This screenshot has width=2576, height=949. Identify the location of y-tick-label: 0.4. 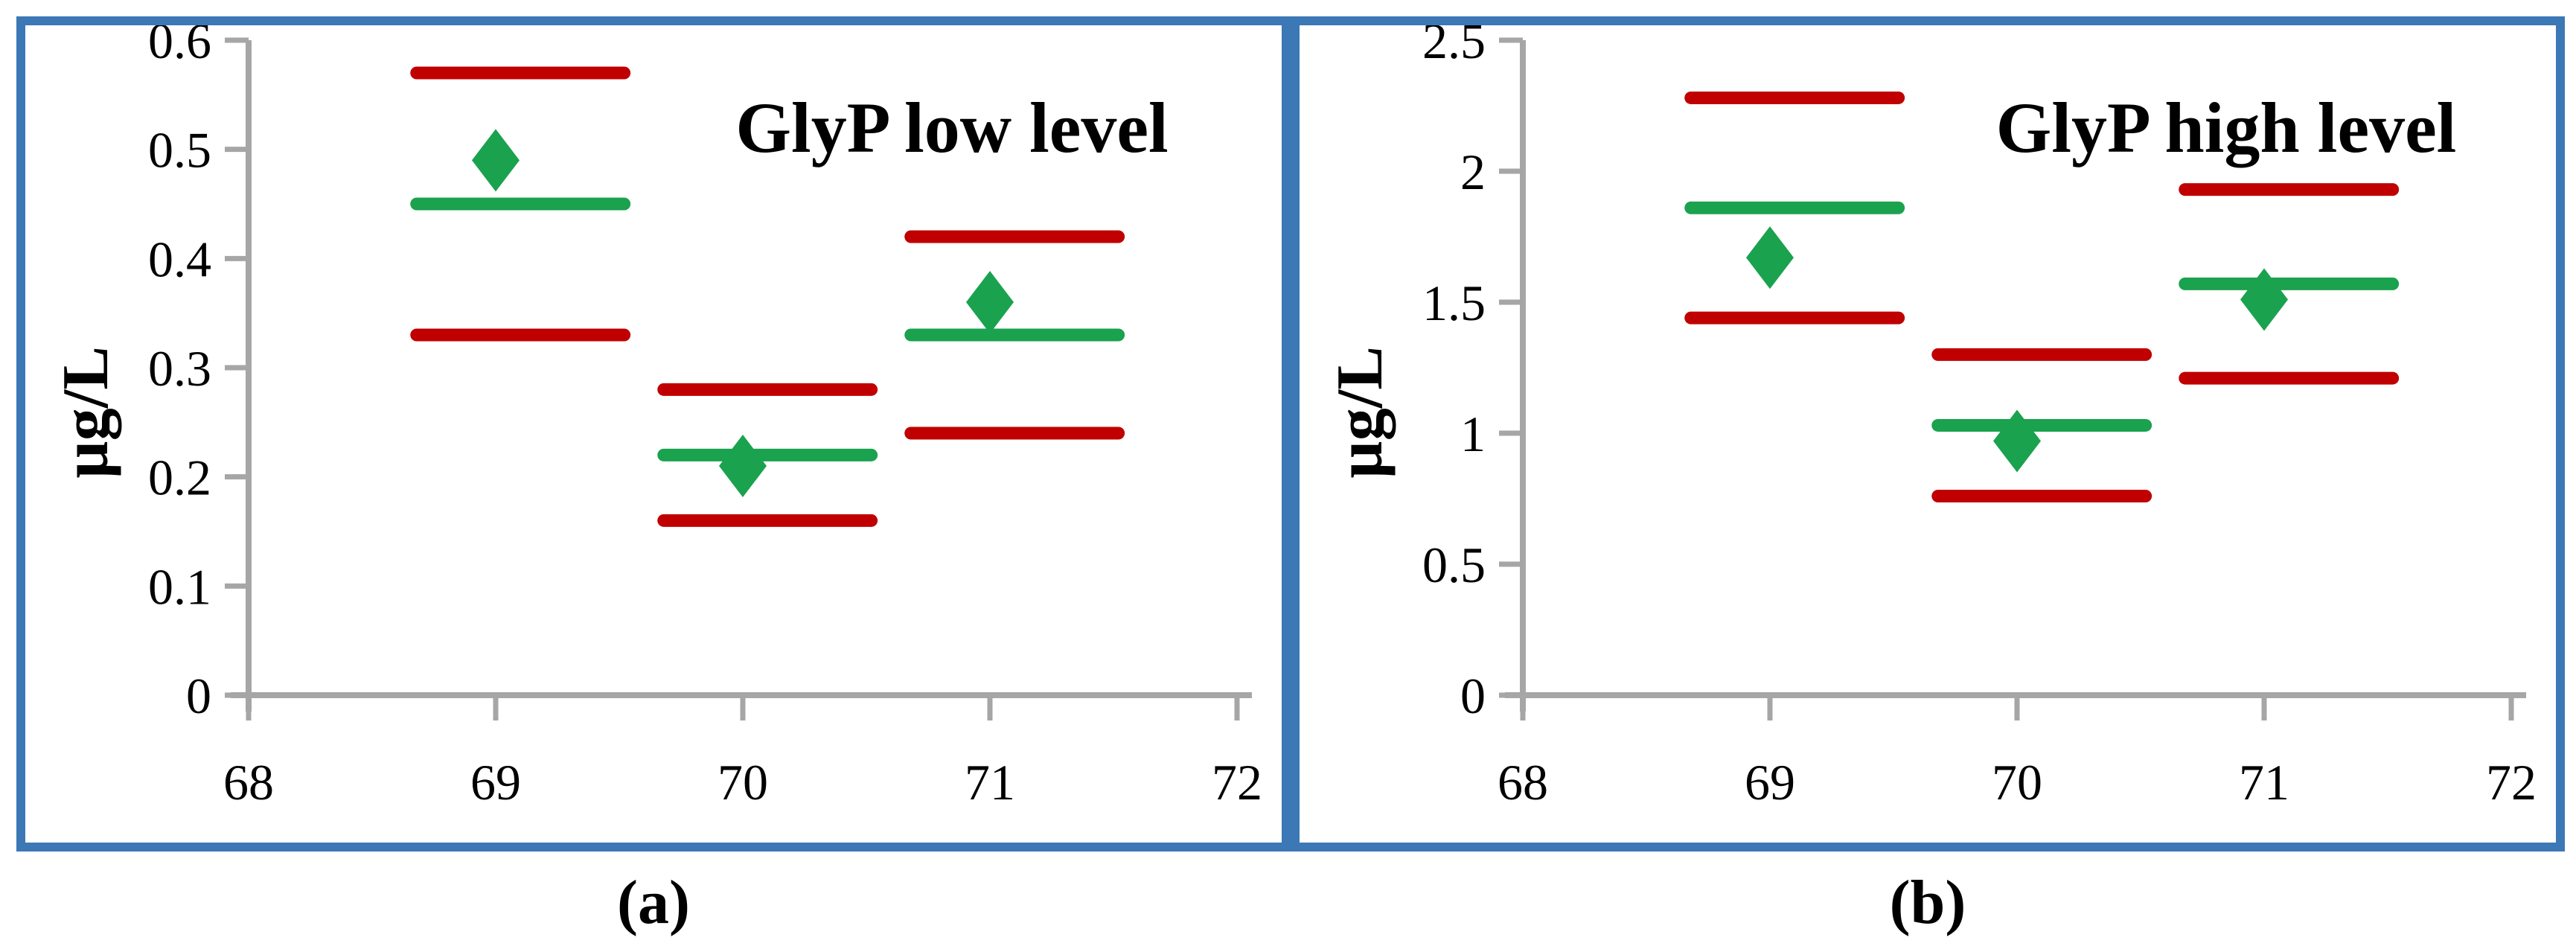
(179, 259).